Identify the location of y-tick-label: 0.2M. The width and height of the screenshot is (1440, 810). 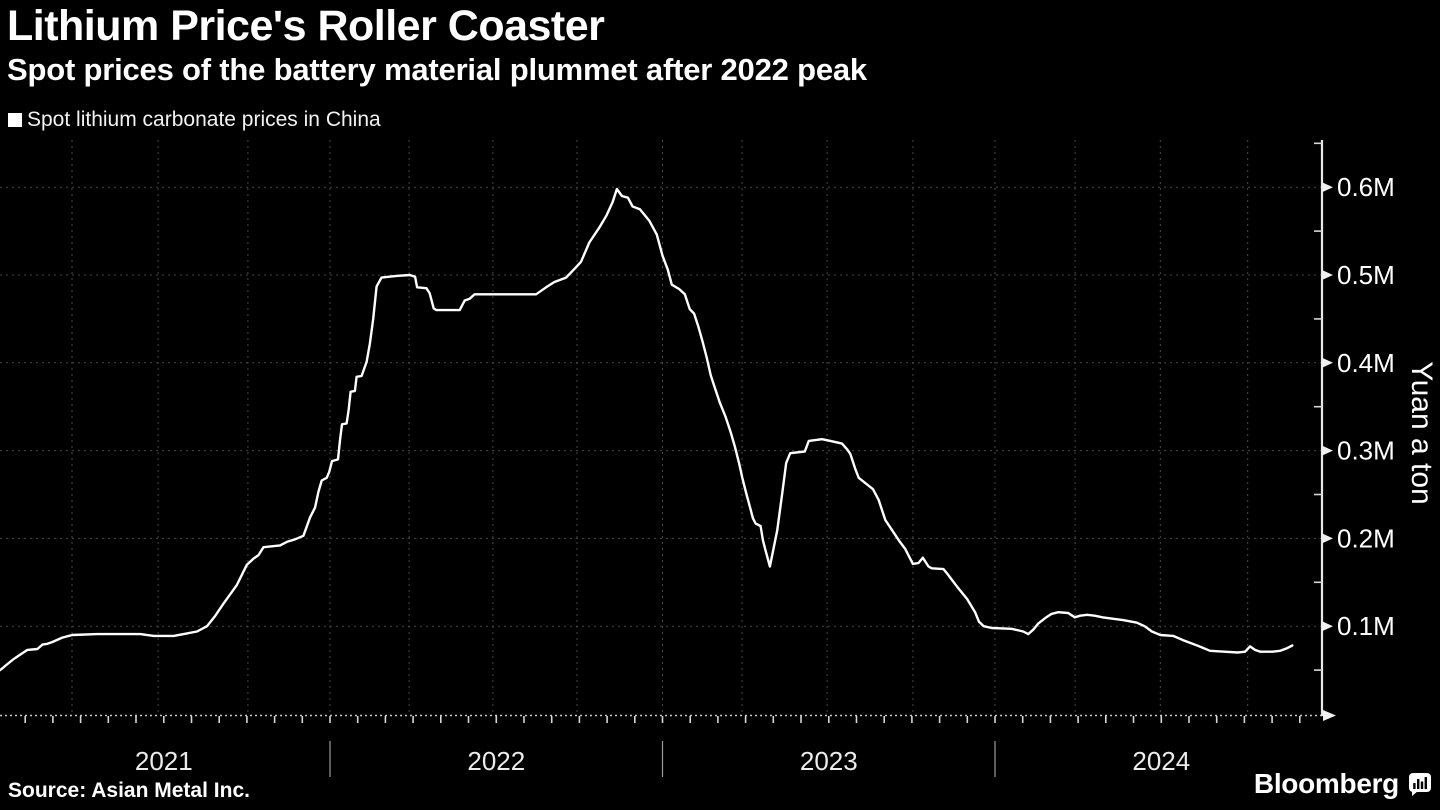
(1366, 538).